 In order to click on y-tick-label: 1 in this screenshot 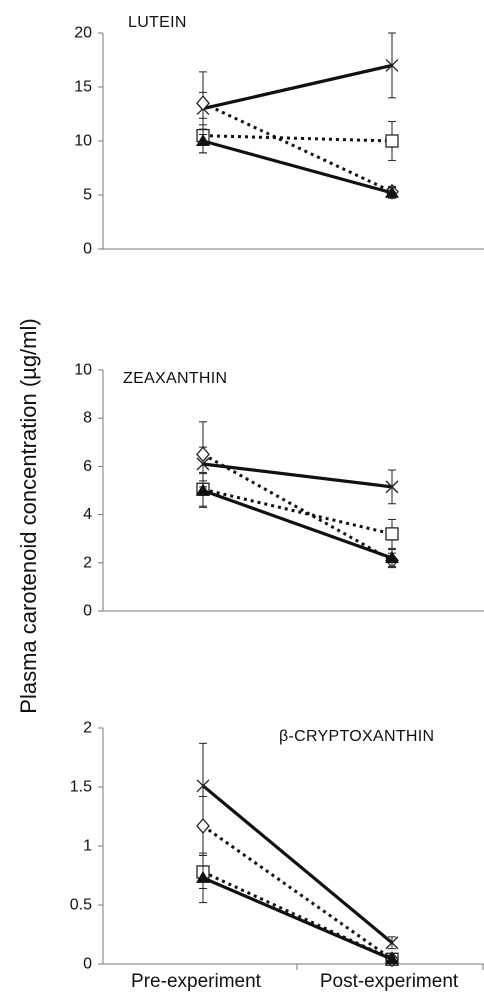, I will do `click(87, 846)`.